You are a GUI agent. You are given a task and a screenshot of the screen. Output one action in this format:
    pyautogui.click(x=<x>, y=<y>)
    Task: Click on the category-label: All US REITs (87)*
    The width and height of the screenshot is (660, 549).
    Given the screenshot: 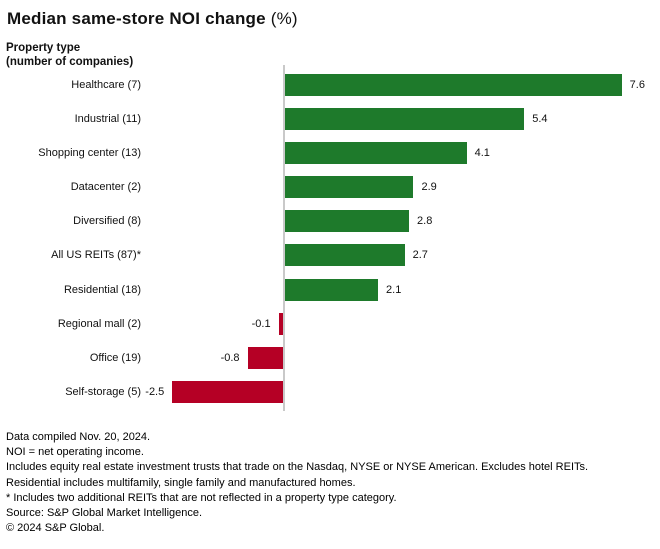 What is the action you would take?
    pyautogui.click(x=96, y=255)
    